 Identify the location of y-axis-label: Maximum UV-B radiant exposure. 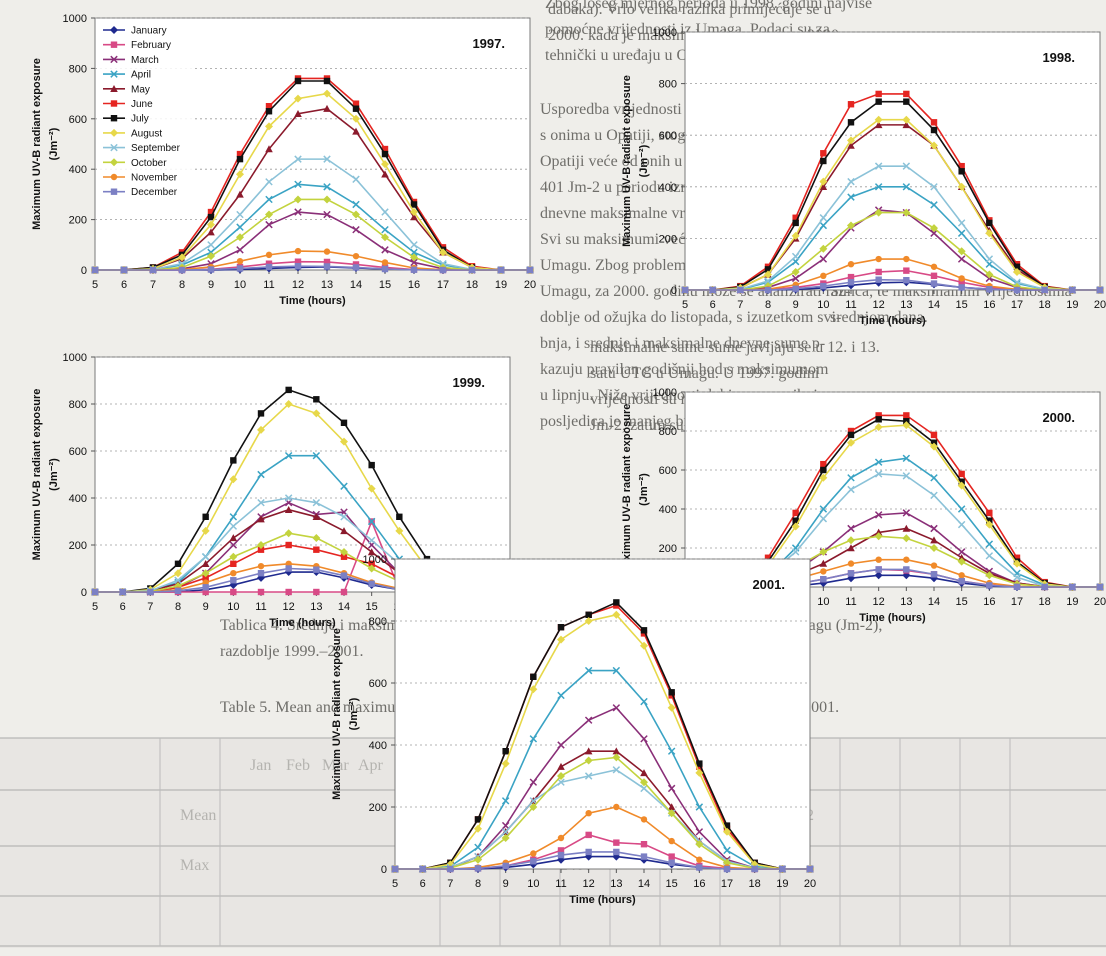
(37, 475).